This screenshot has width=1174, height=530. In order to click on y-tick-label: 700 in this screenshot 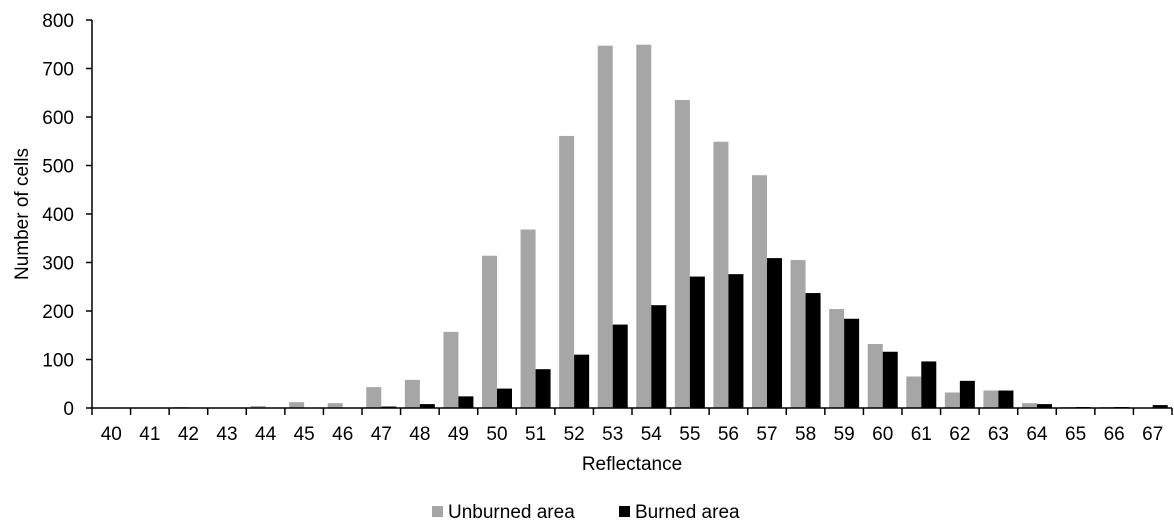, I will do `click(58, 70)`.